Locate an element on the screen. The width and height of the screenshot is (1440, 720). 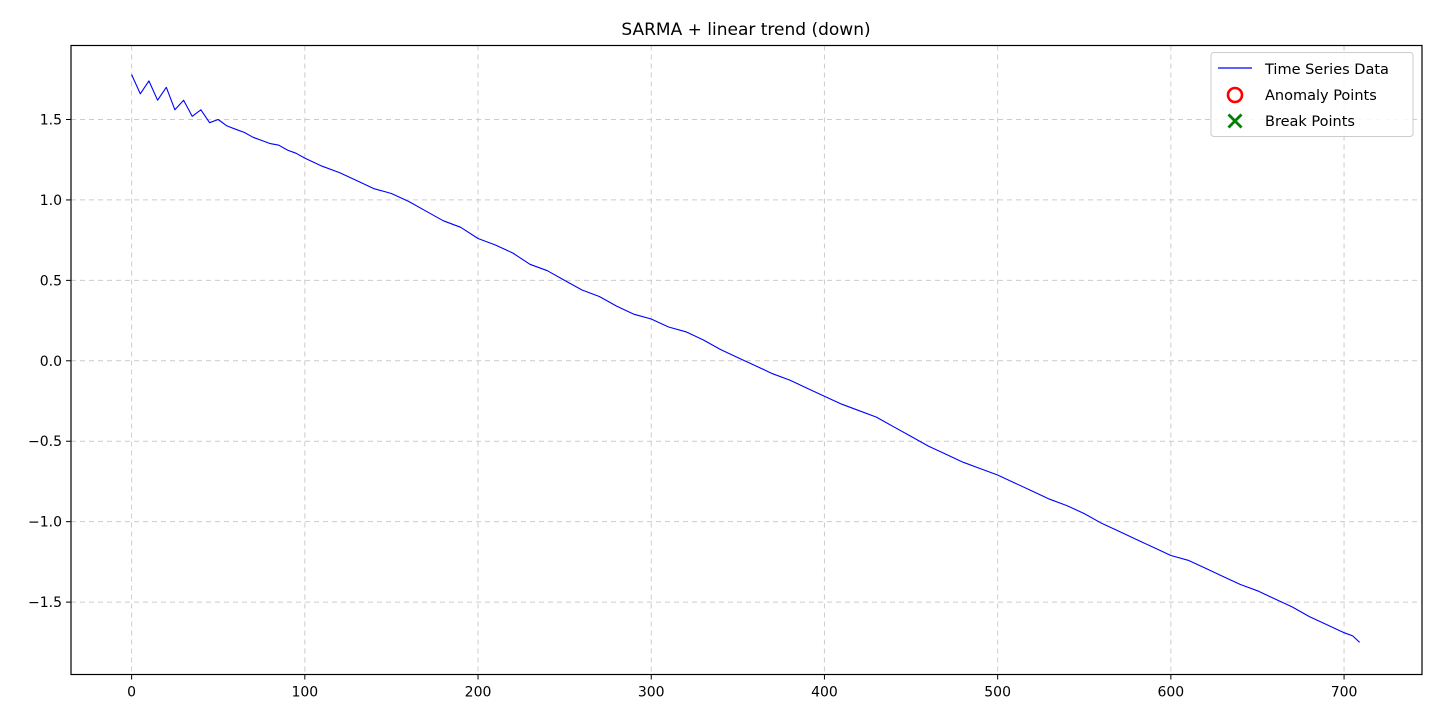
legend-label-time-series: Time Series Data is located at coordinates (1326, 70).